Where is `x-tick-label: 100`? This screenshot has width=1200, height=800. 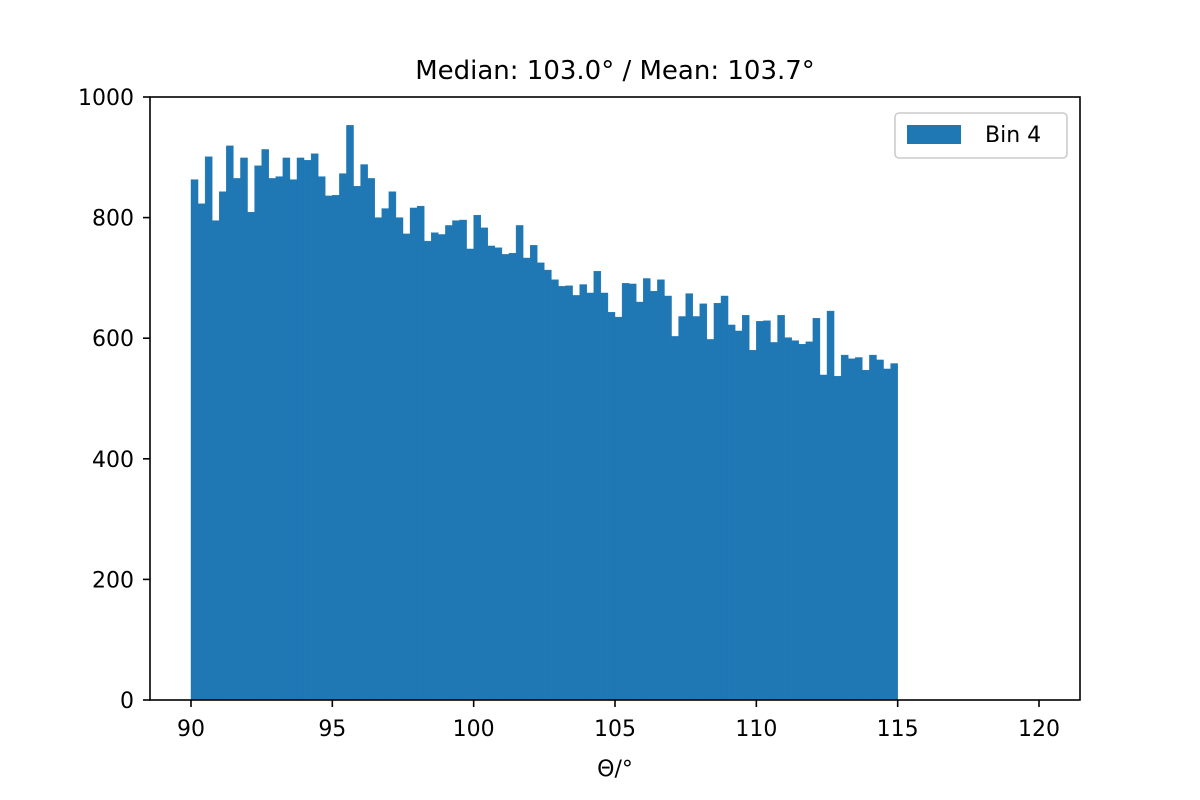
x-tick-label: 100 is located at coordinates (474, 729).